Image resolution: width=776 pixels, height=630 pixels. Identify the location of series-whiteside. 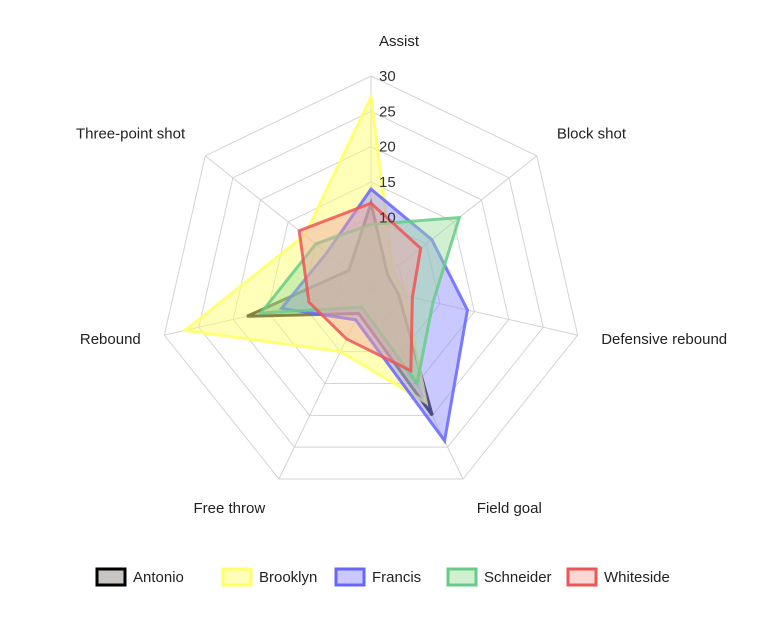
(360, 287).